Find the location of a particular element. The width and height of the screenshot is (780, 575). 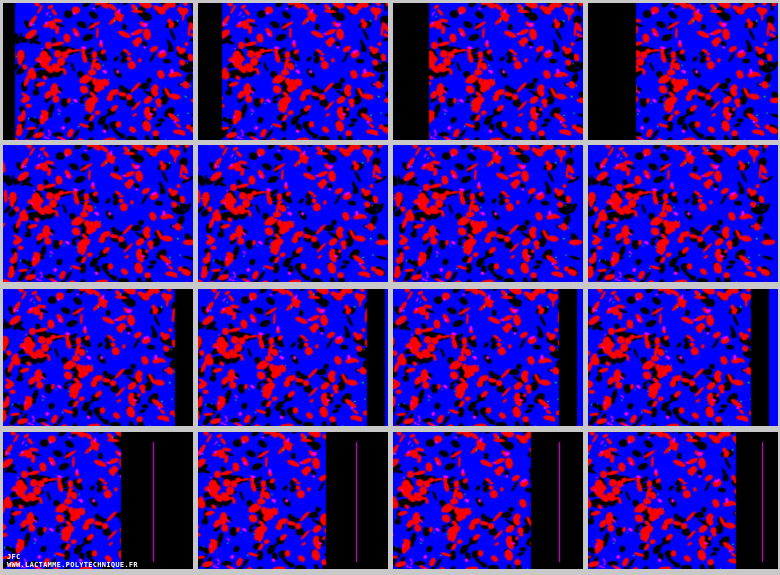

credit-author: JFC is located at coordinates (14, 557).